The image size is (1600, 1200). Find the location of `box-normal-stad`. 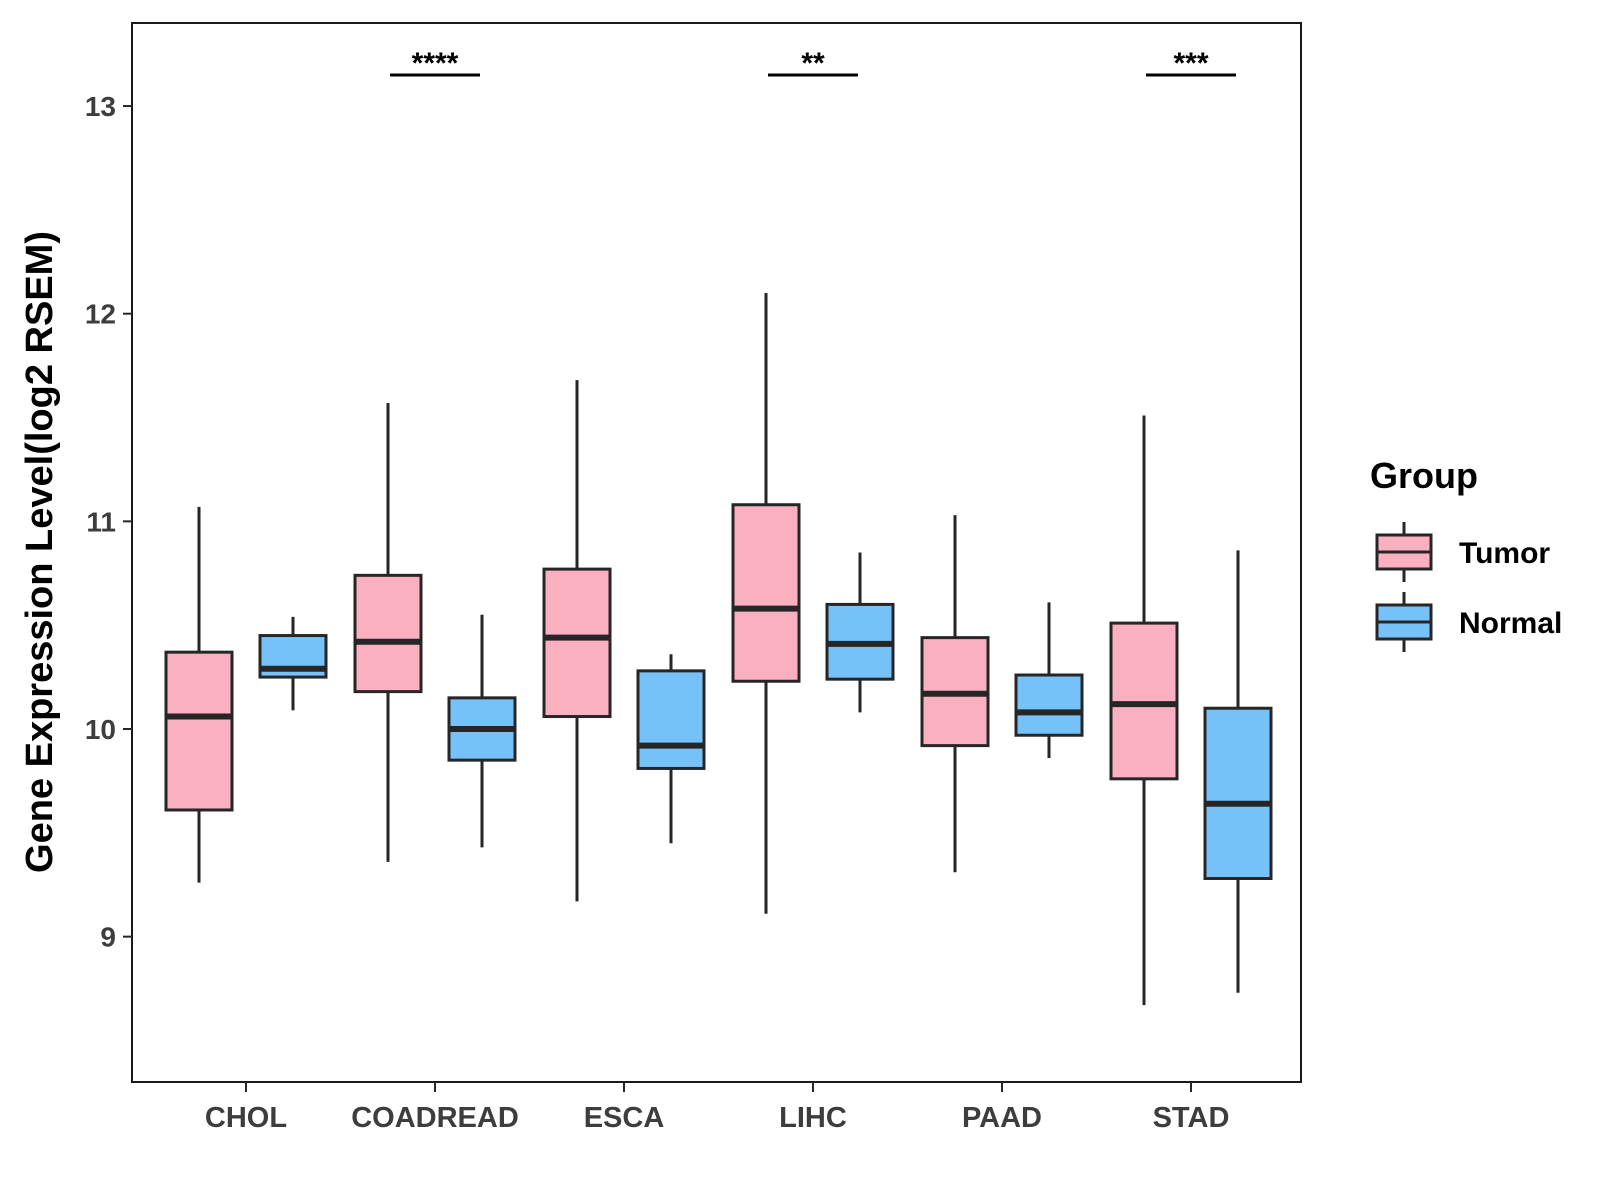

box-normal-stad is located at coordinates (1238, 771).